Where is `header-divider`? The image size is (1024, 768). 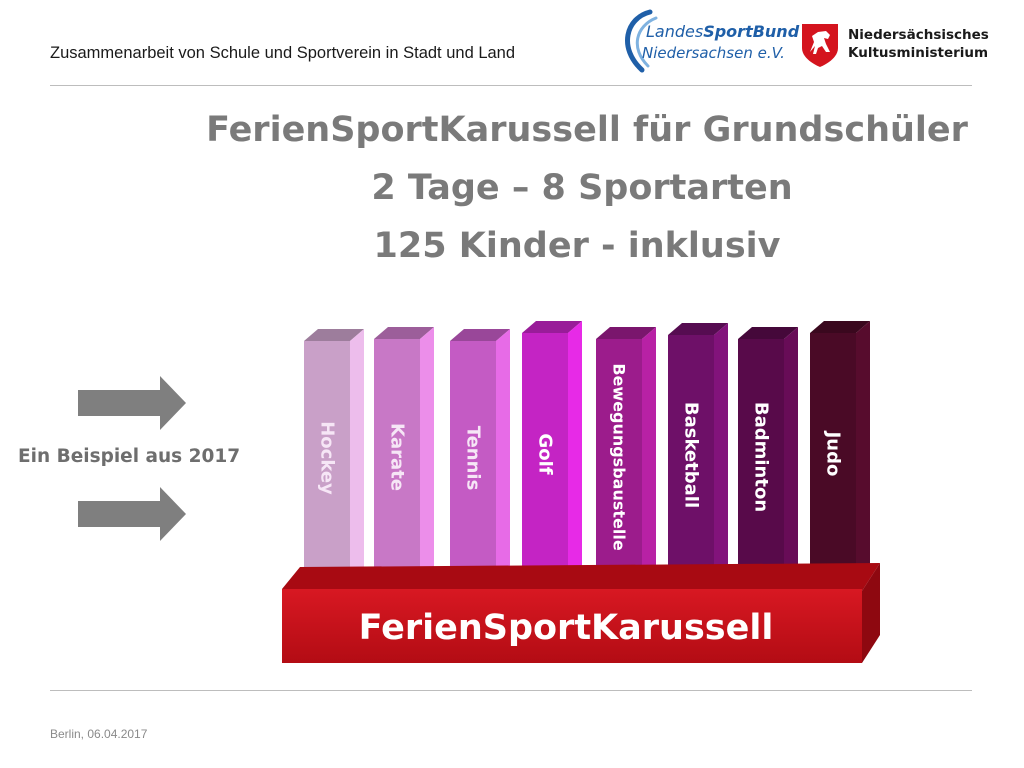
header-divider is located at coordinates (511, 85).